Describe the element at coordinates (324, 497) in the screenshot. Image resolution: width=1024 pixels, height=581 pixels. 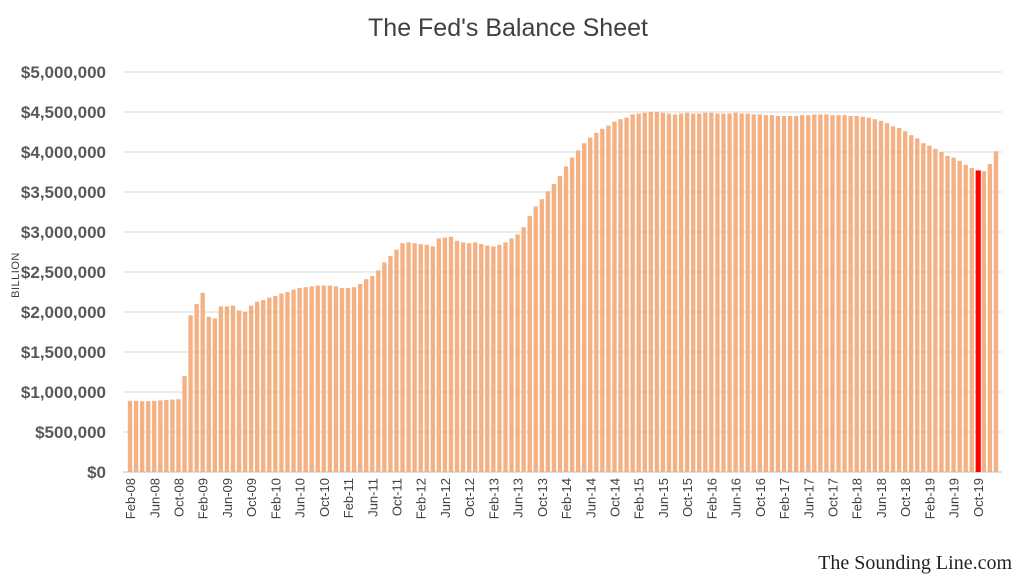
I see `x-tick-label: Oct-10` at that location.